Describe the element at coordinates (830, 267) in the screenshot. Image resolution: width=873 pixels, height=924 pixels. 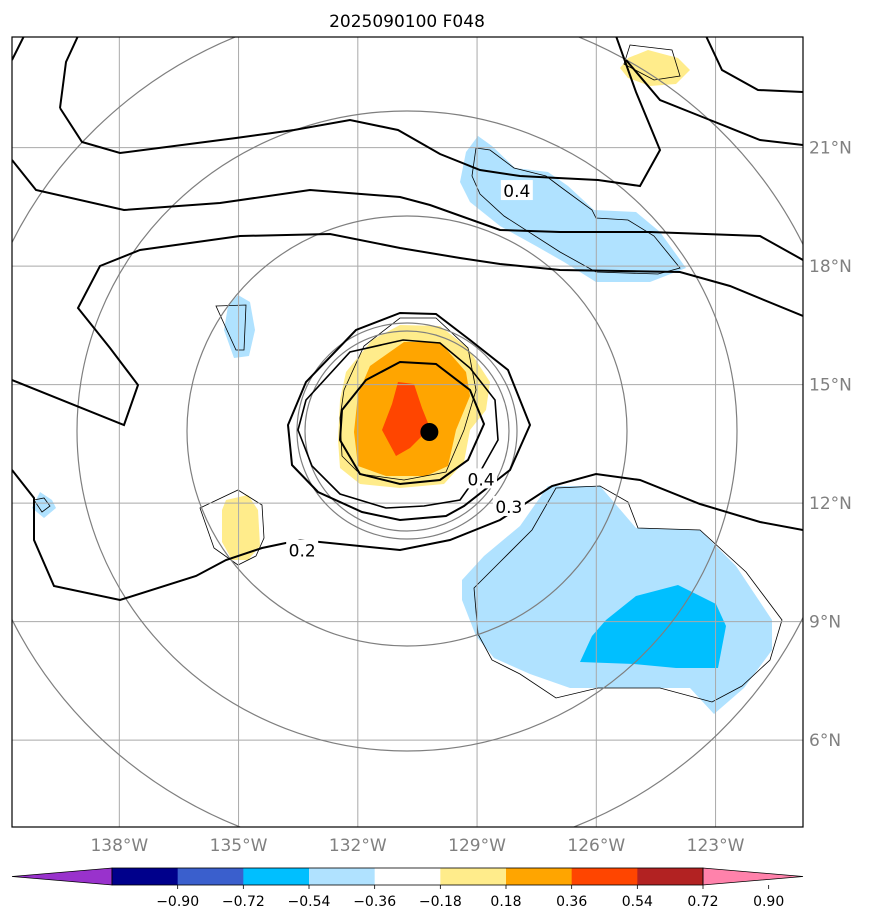
I see `latitude-tick-label: 18°N` at that location.